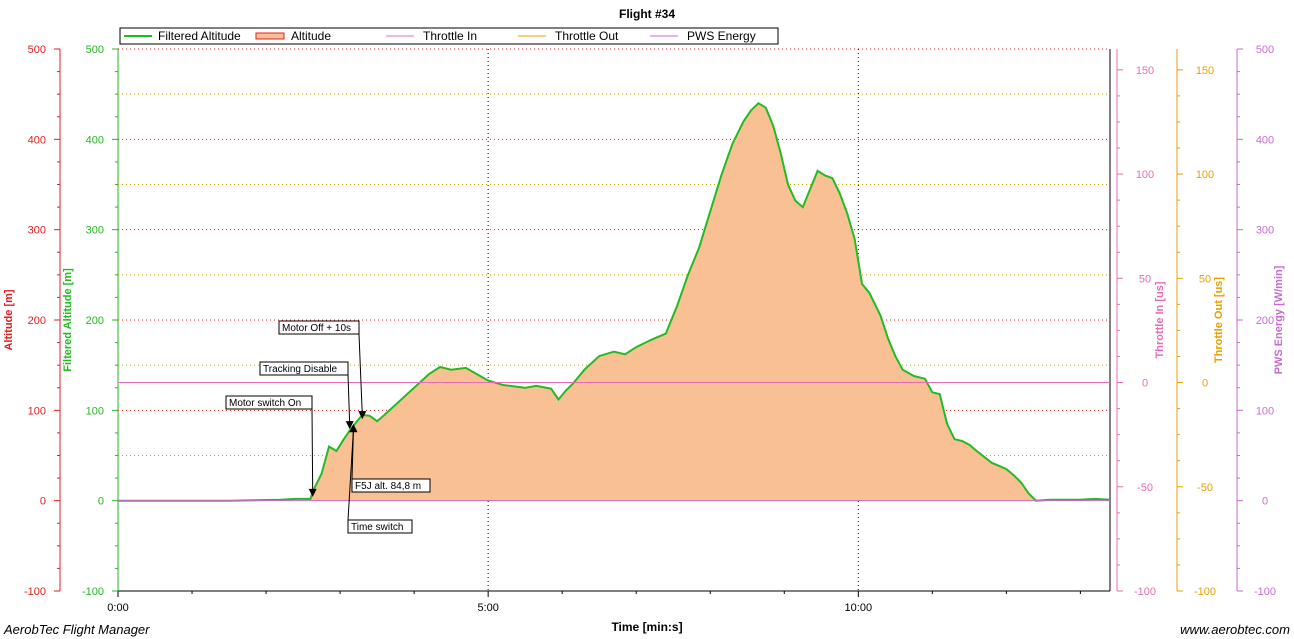  What do you see at coordinates (37, 50) in the screenshot?
I see `altitude-tick-label: 500` at bounding box center [37, 50].